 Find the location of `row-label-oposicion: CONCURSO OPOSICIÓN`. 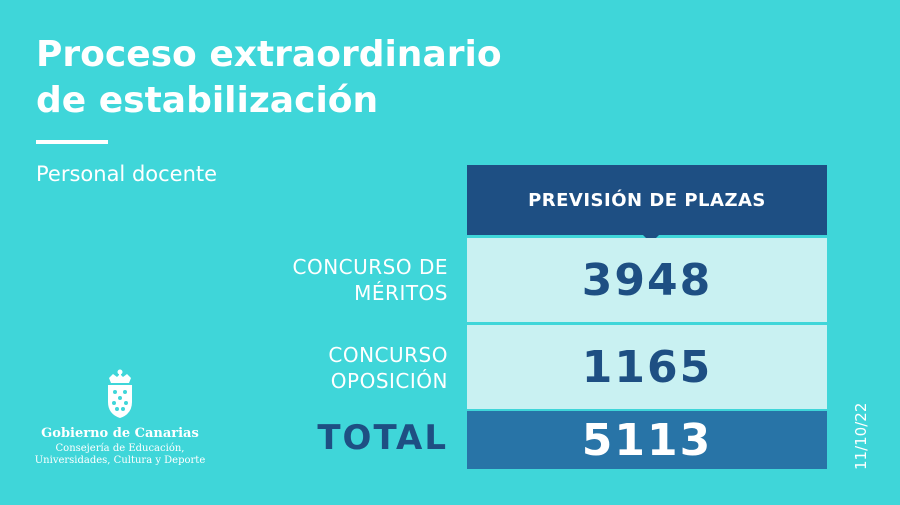

row-label-oposicion: CONCURSO OPOSICIÓN is located at coordinates (388, 368).